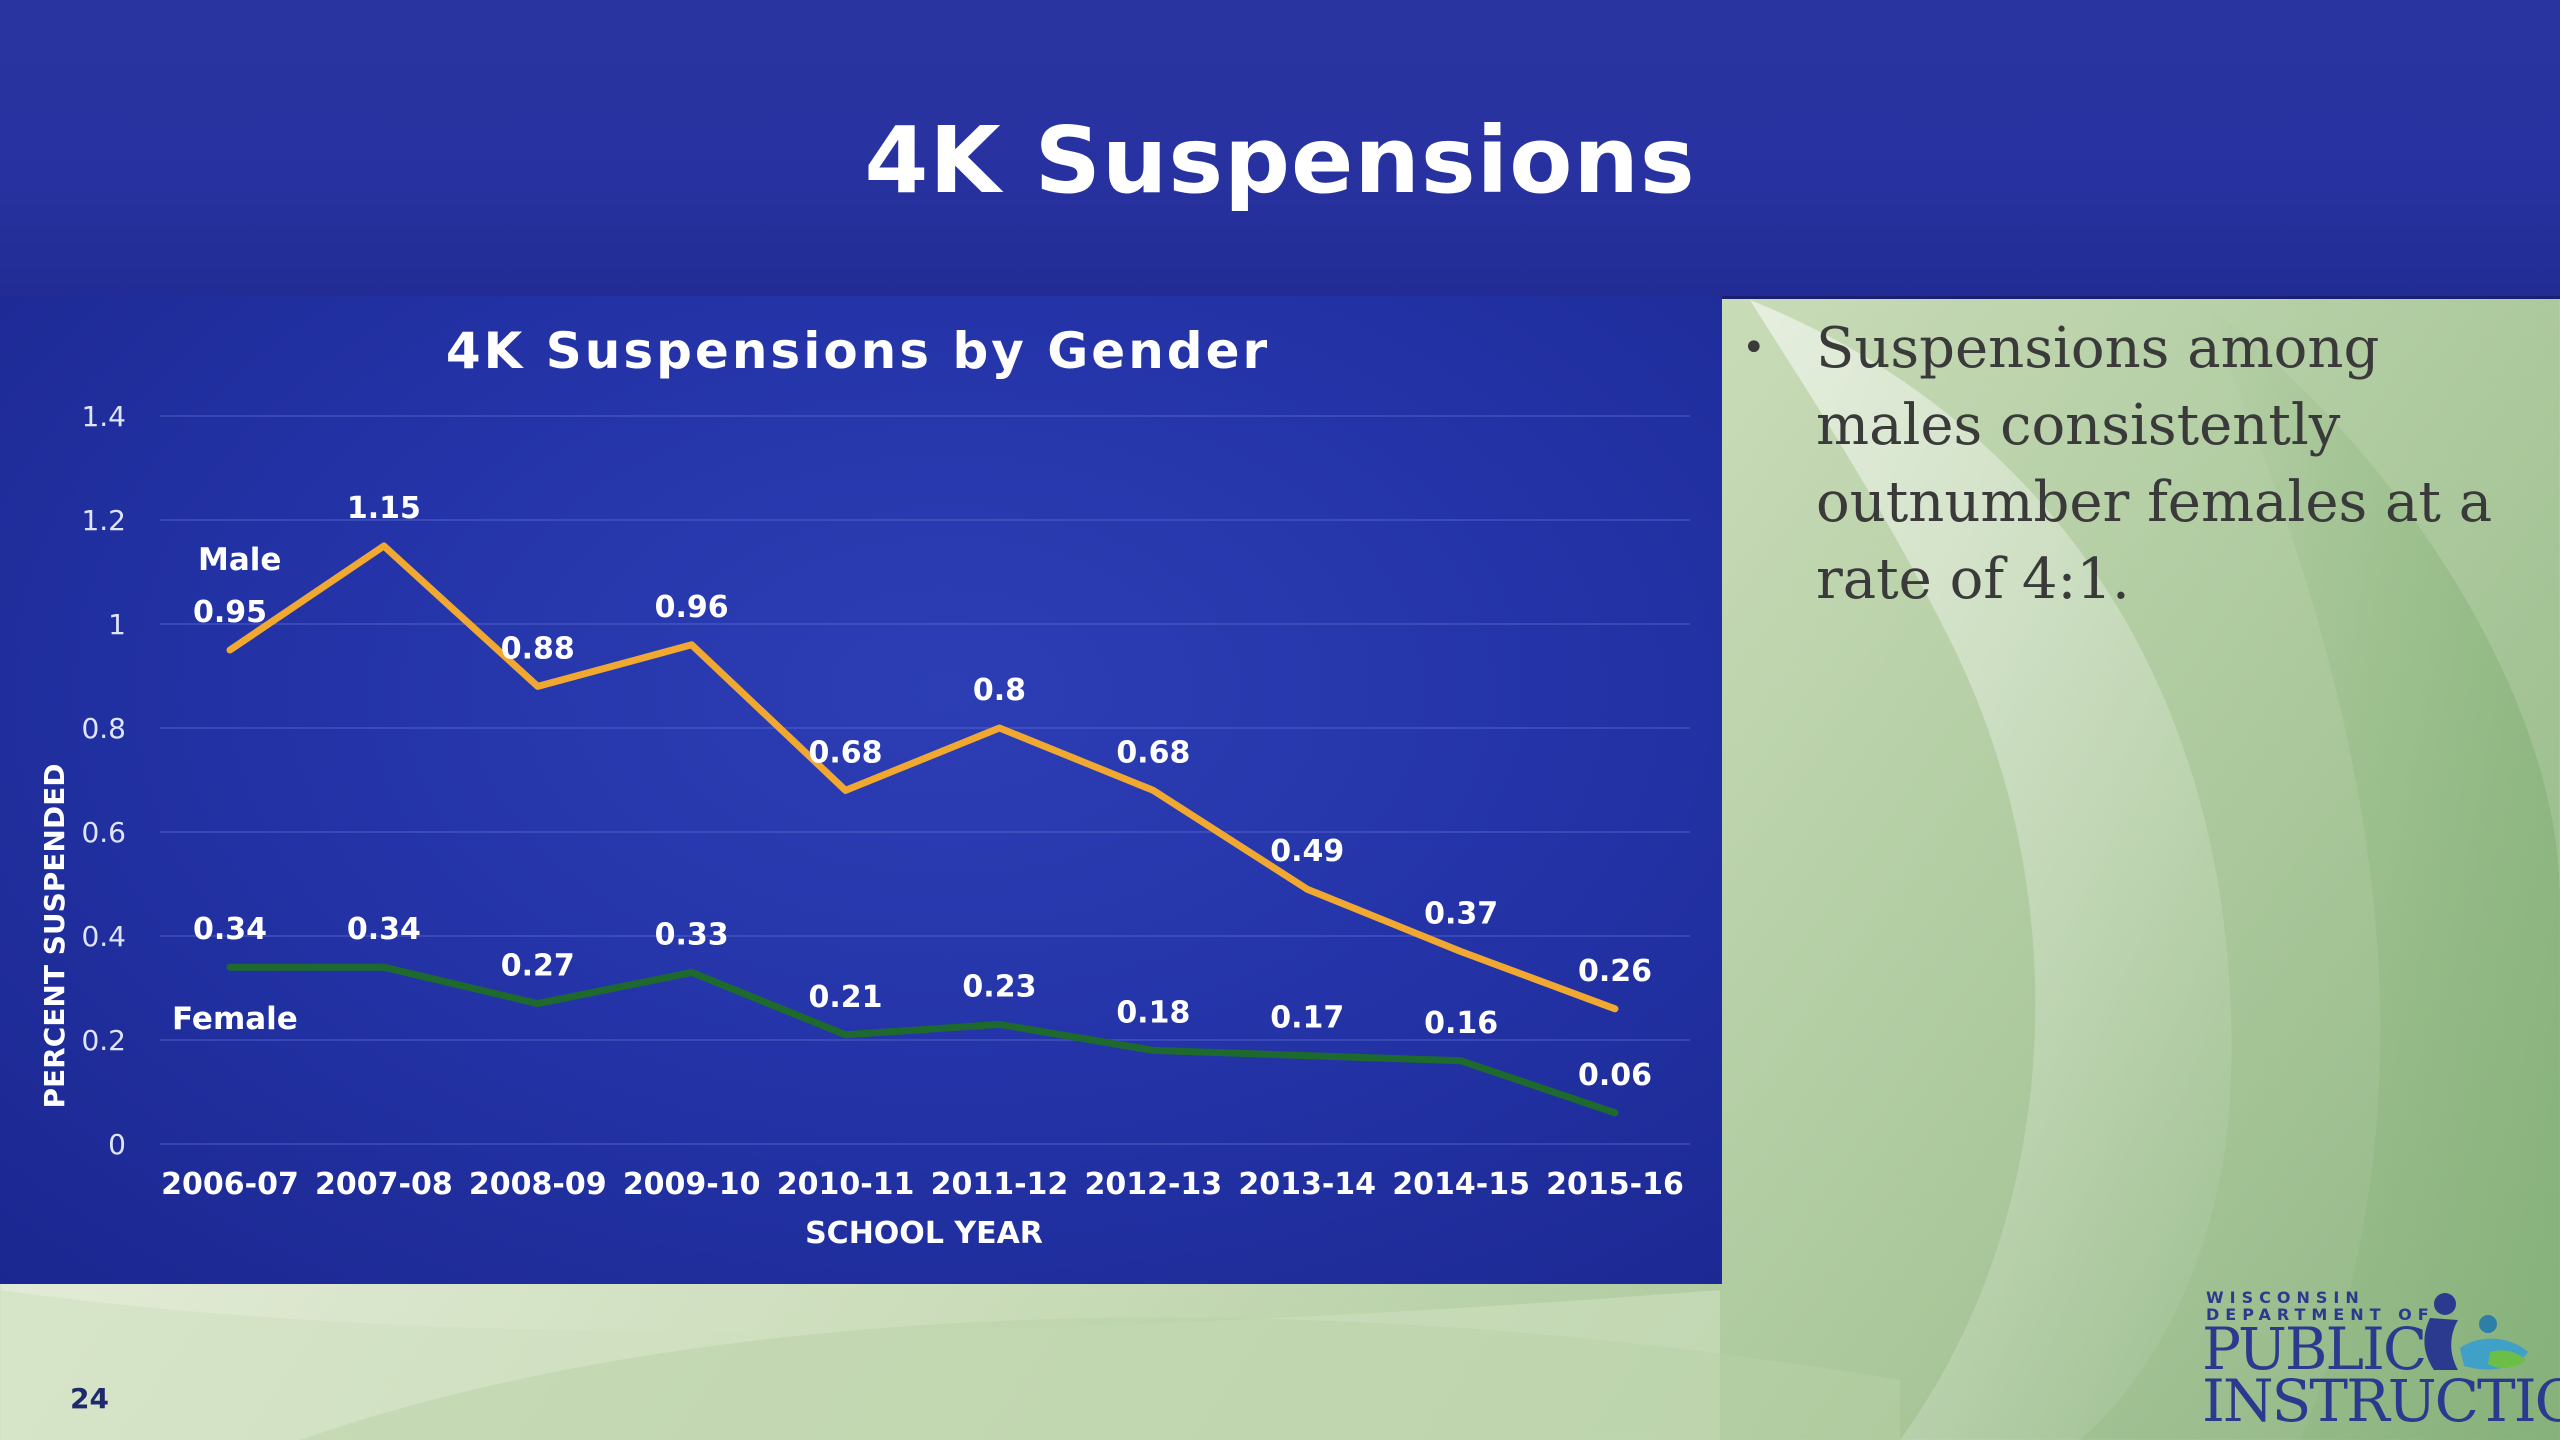  Describe the element at coordinates (103, 936) in the screenshot. I see `y-tick-label: 0.4` at that location.